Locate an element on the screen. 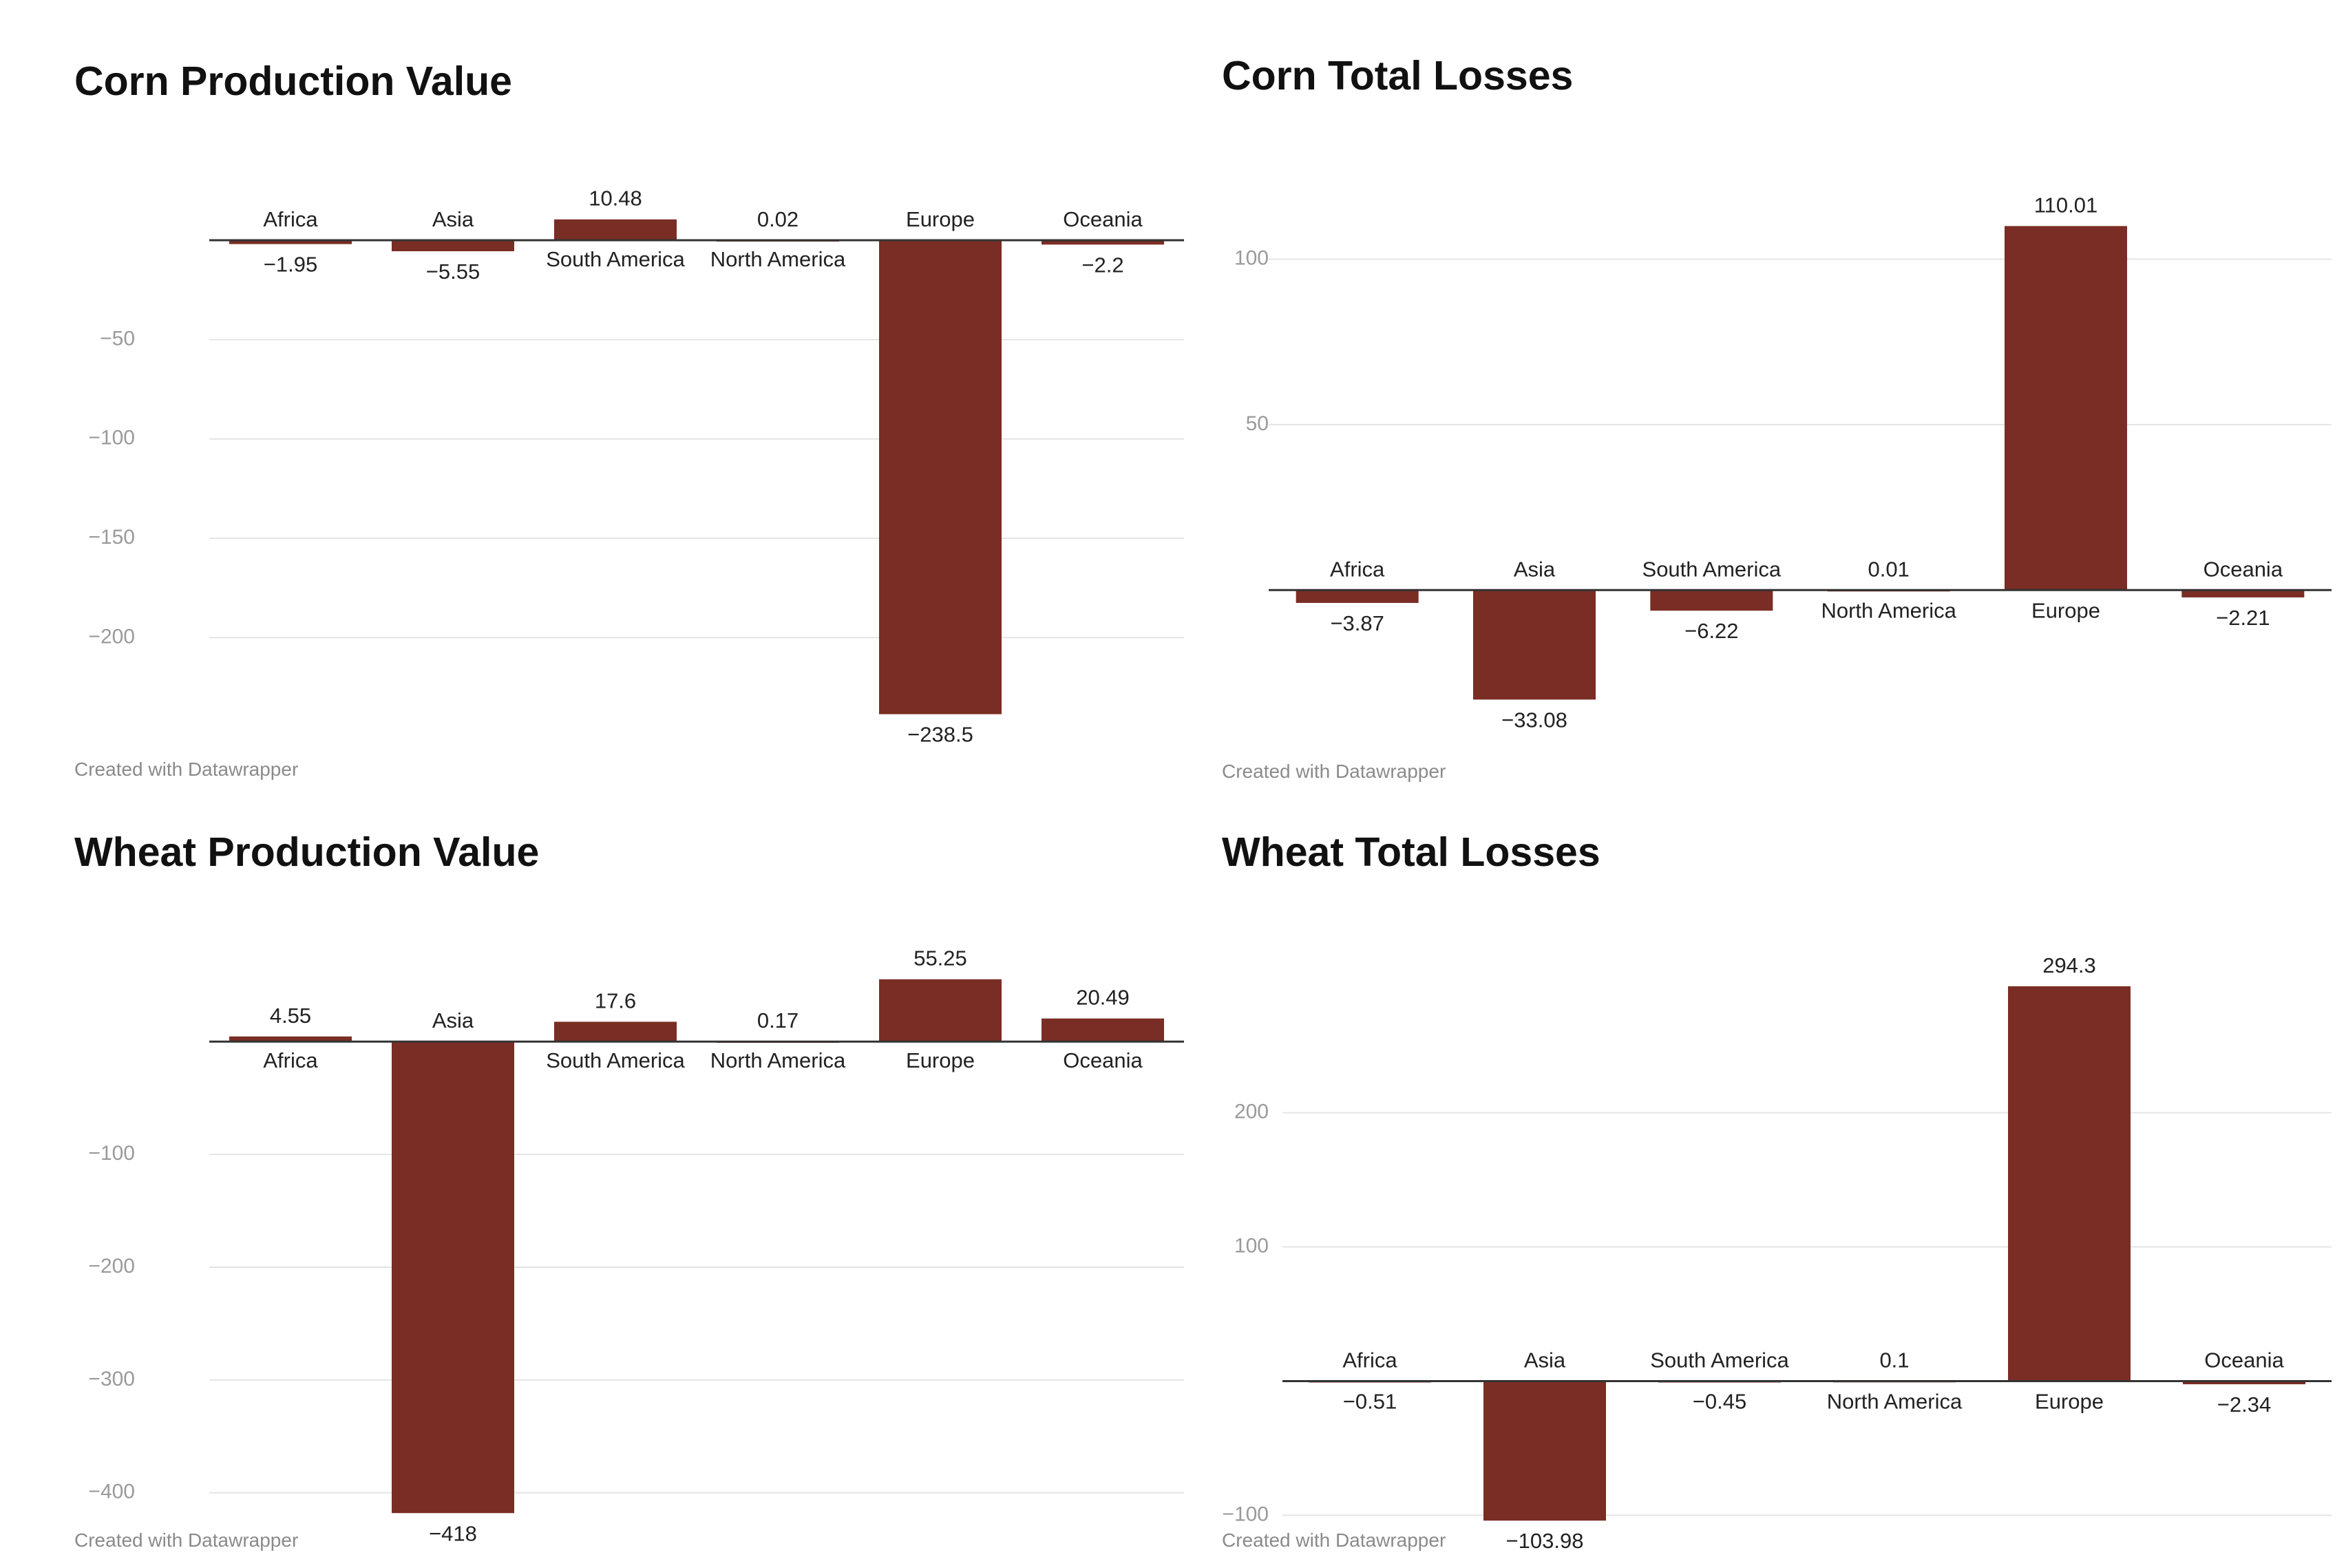  value-label-africa: 4.55 is located at coordinates (290, 1016).